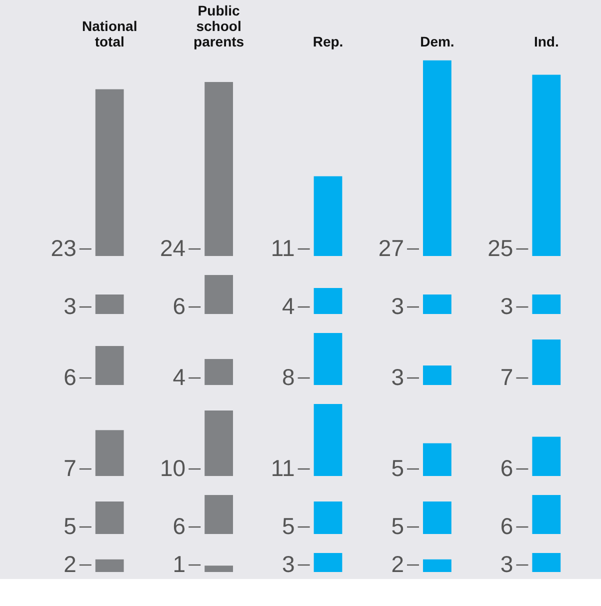 The image size is (601, 606). What do you see at coordinates (63, 248) in the screenshot?
I see `data-label: 23` at bounding box center [63, 248].